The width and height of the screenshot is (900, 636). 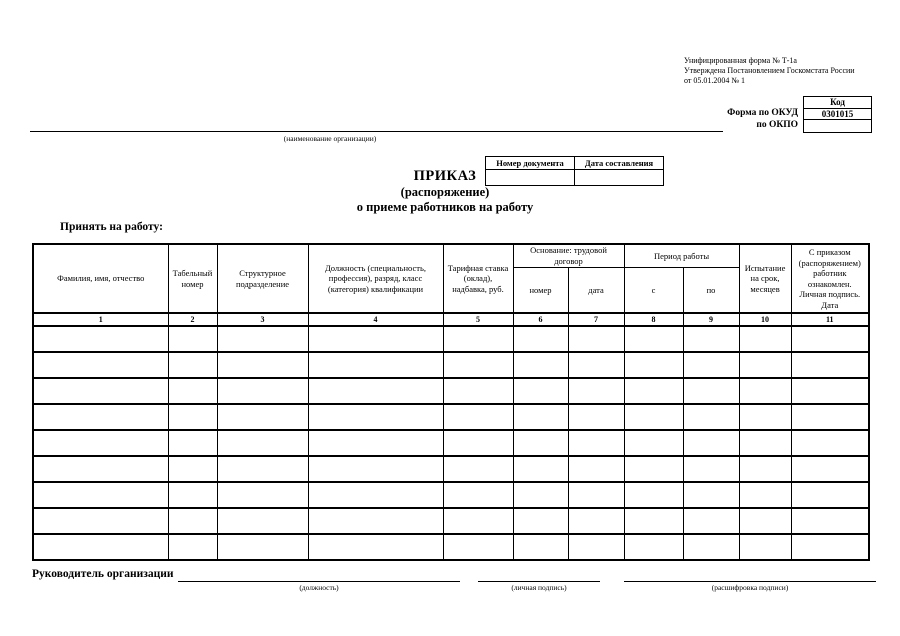 What do you see at coordinates (777, 125) in the screenshot?
I see `okpo-label: по ОКПО` at bounding box center [777, 125].